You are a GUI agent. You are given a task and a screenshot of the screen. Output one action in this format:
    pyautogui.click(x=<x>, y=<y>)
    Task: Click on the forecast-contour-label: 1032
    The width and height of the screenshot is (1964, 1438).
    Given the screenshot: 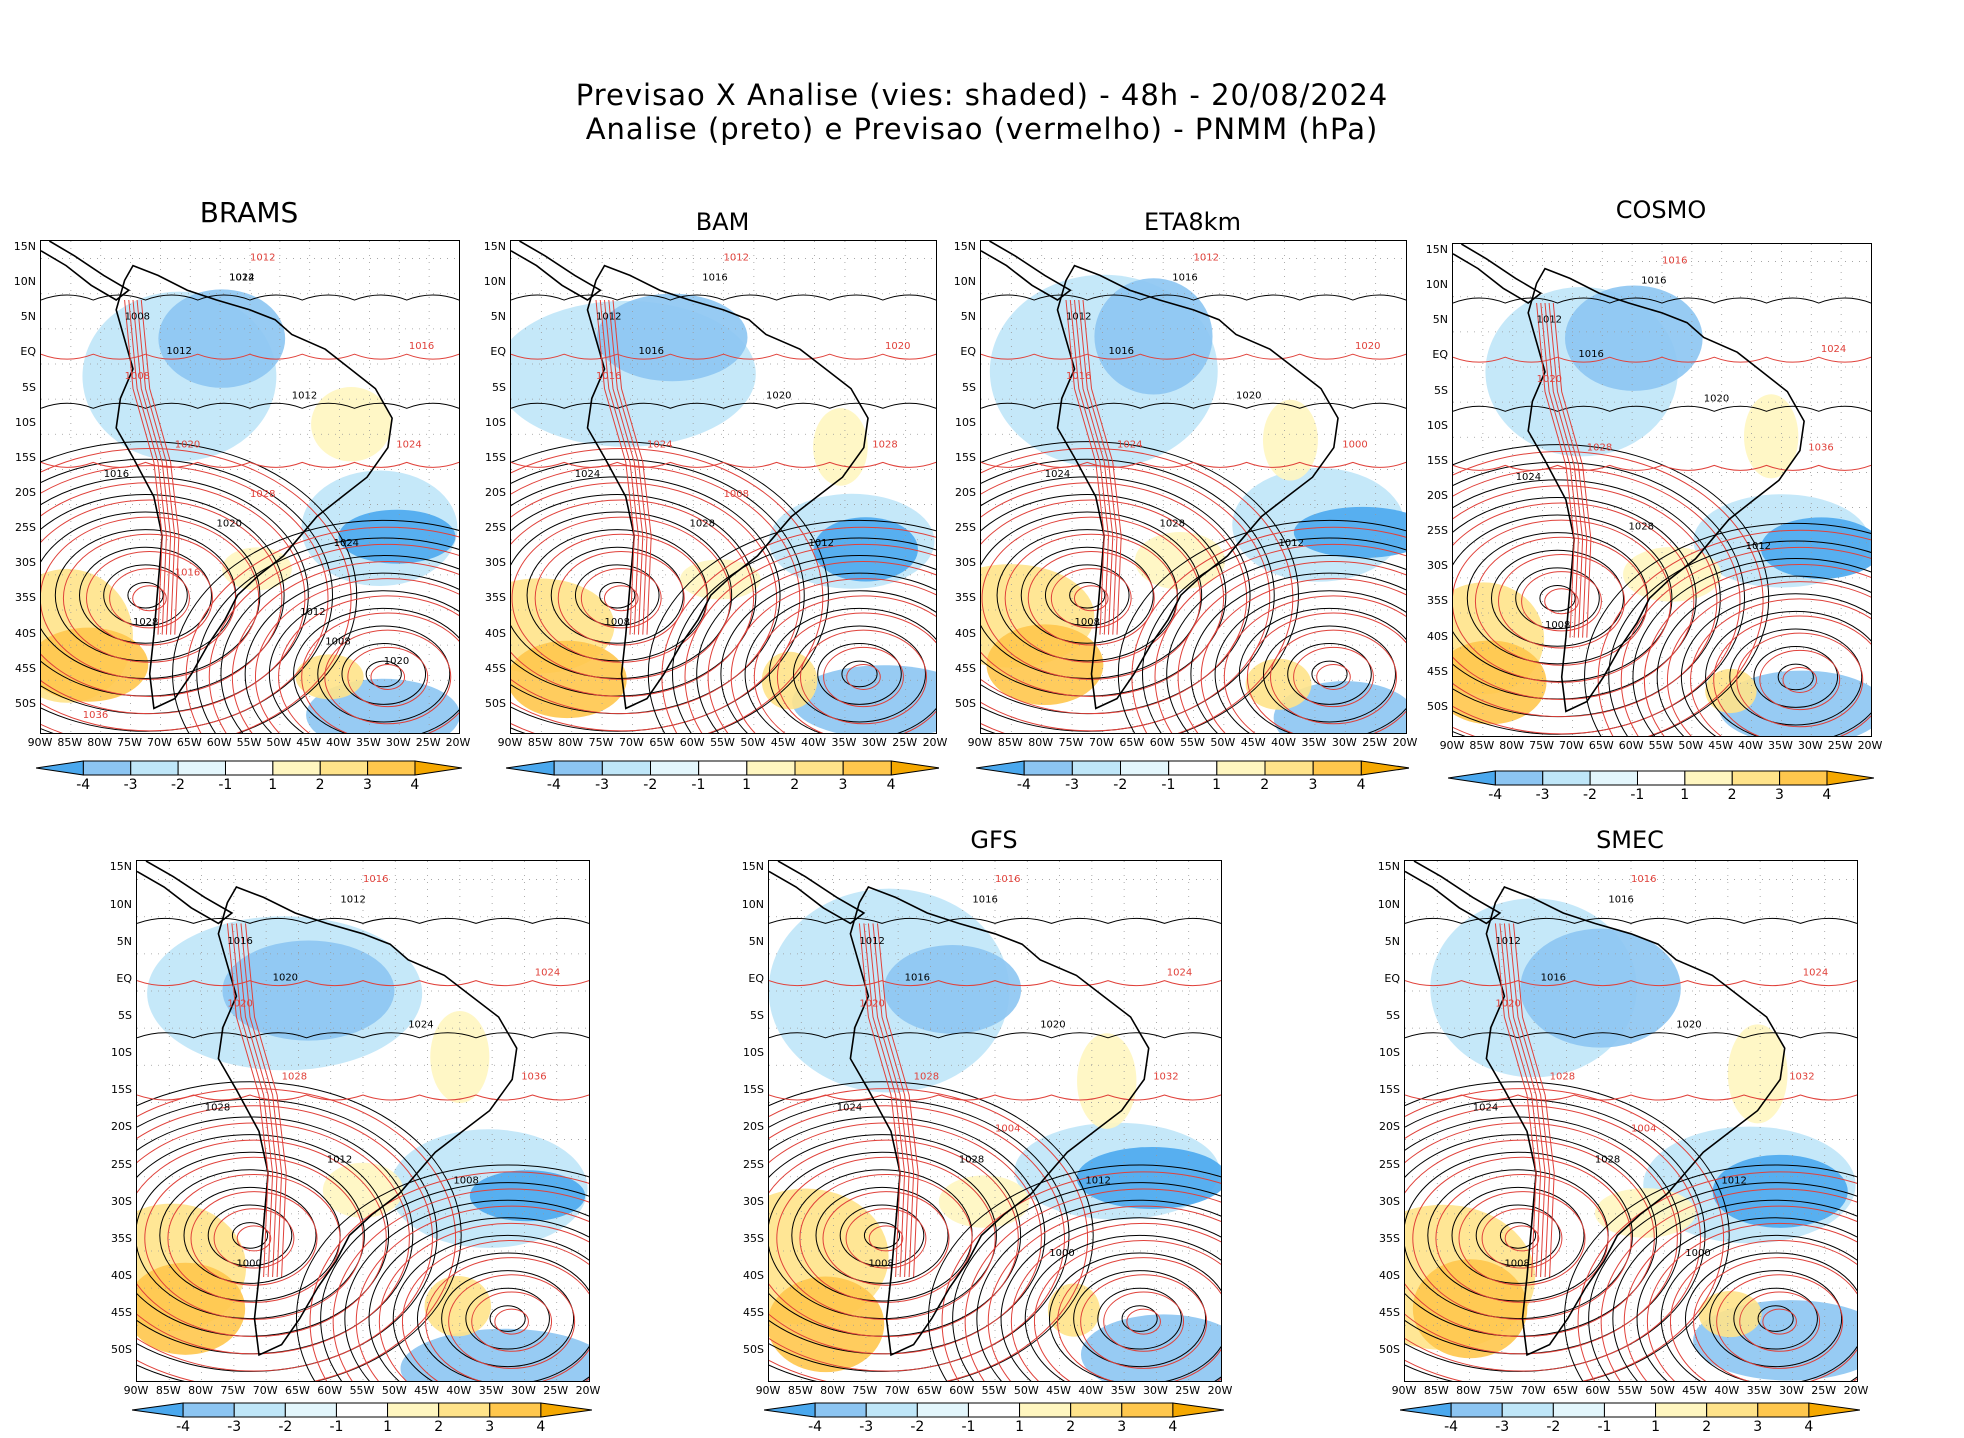 What is the action you would take?
    pyautogui.click(x=1165, y=1076)
    